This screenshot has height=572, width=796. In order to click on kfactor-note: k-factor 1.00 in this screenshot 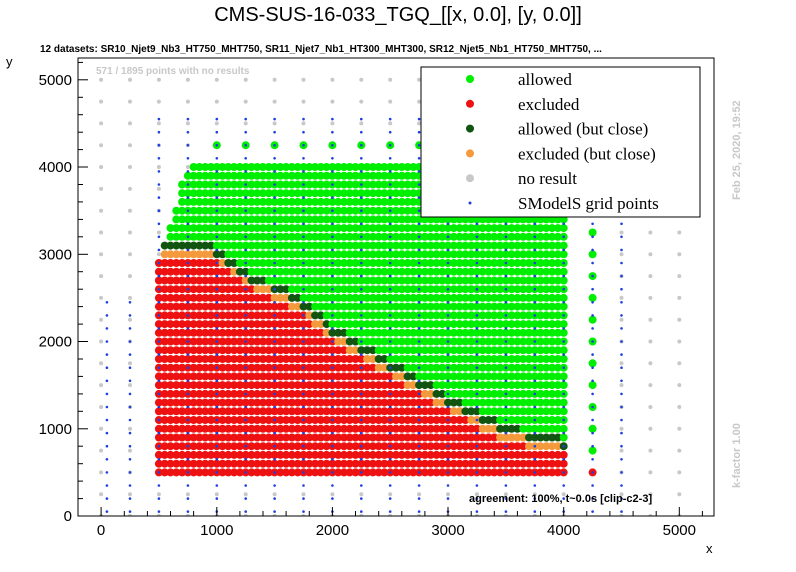, I will do `click(737, 455)`.